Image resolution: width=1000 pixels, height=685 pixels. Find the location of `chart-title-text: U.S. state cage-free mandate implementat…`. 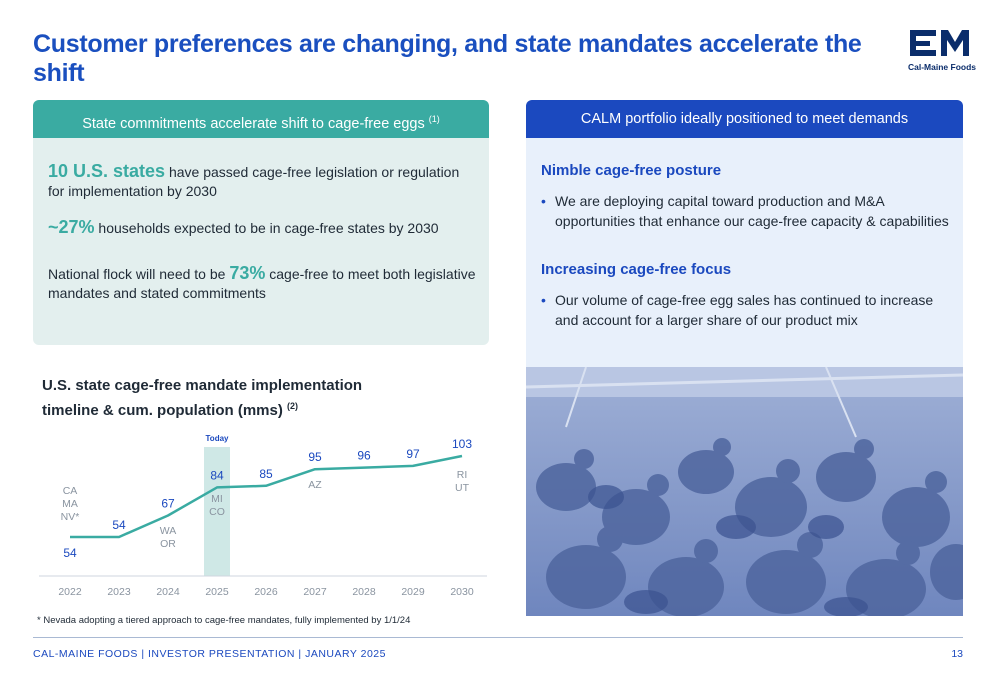

chart-title-text: U.S. state cage-free mandate implementat… is located at coordinates (202, 398).